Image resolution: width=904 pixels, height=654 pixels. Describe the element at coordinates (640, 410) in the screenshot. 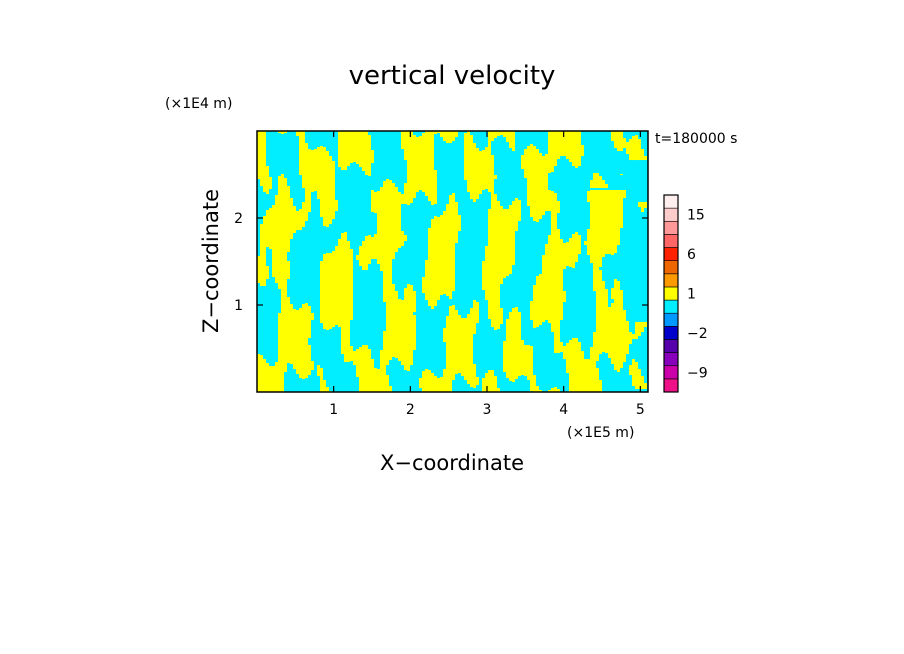

I see `x-tick-label: 5` at that location.